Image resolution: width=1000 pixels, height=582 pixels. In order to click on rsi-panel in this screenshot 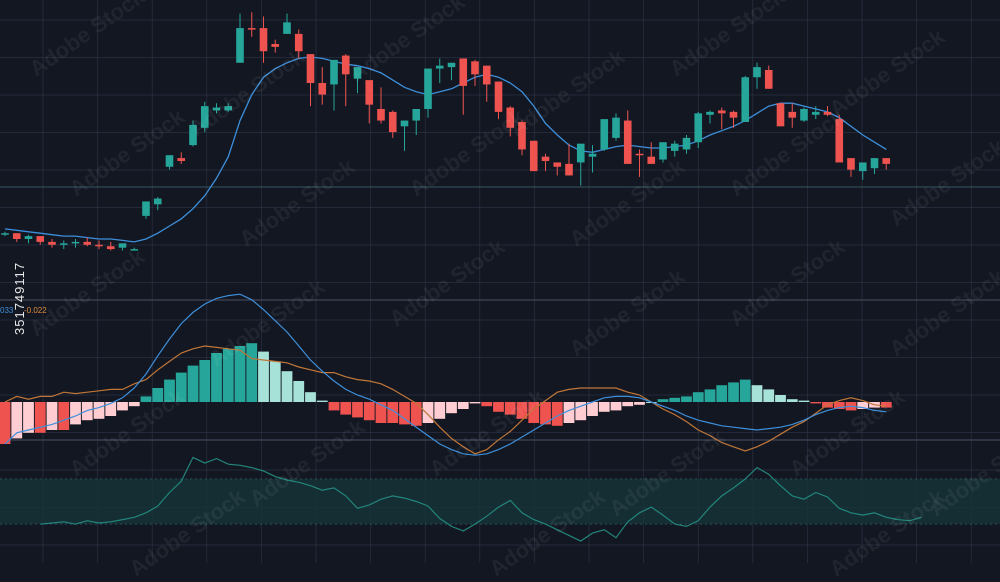, I will do `click(500, 499)`.